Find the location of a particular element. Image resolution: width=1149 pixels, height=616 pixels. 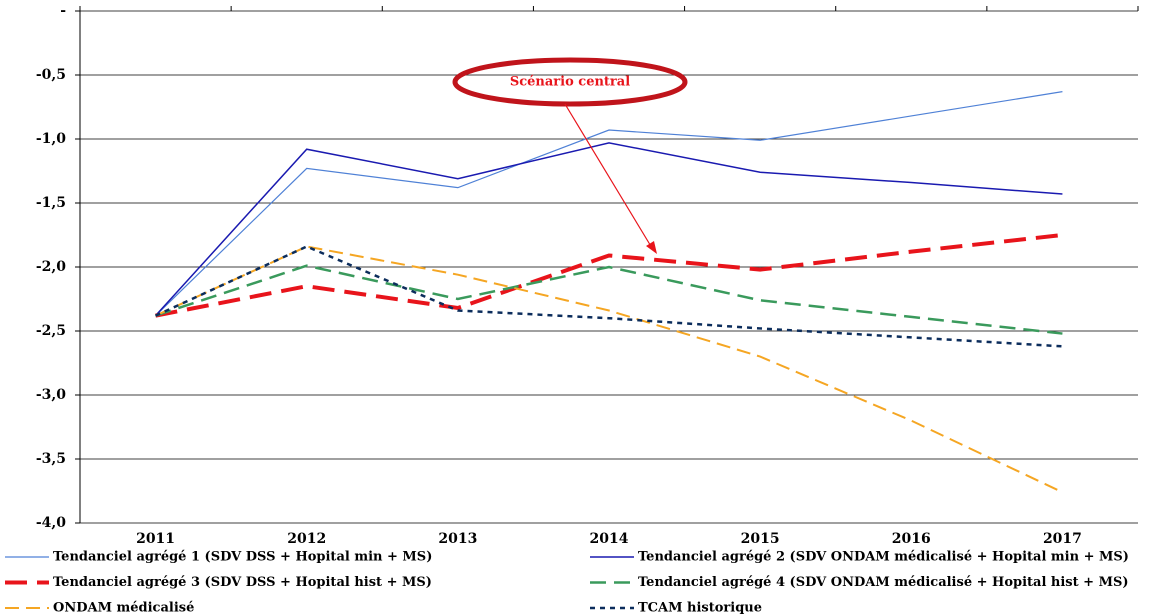

x-tick-label: 2013 is located at coordinates (457, 539).